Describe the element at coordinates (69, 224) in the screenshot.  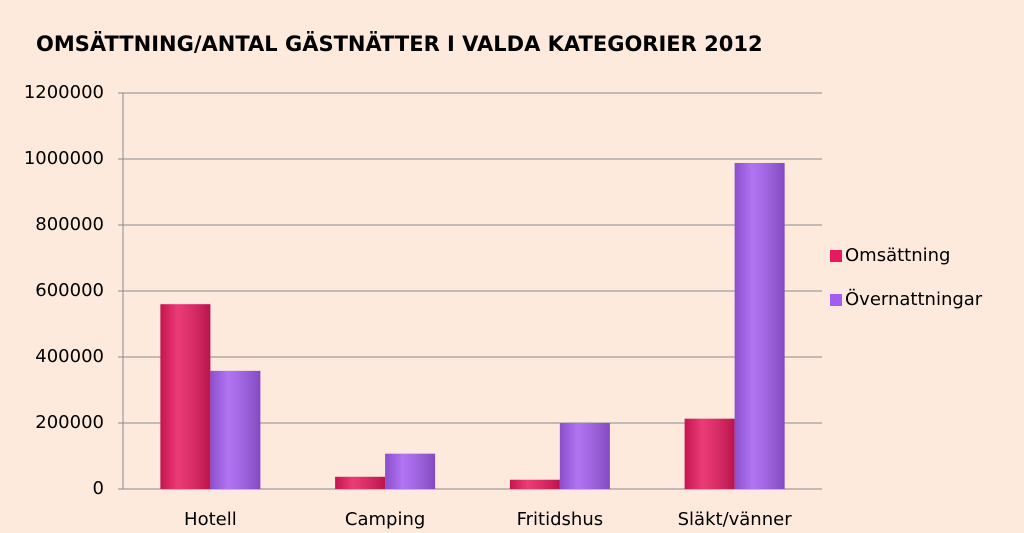
I see `y-tick-label: 800000` at that location.